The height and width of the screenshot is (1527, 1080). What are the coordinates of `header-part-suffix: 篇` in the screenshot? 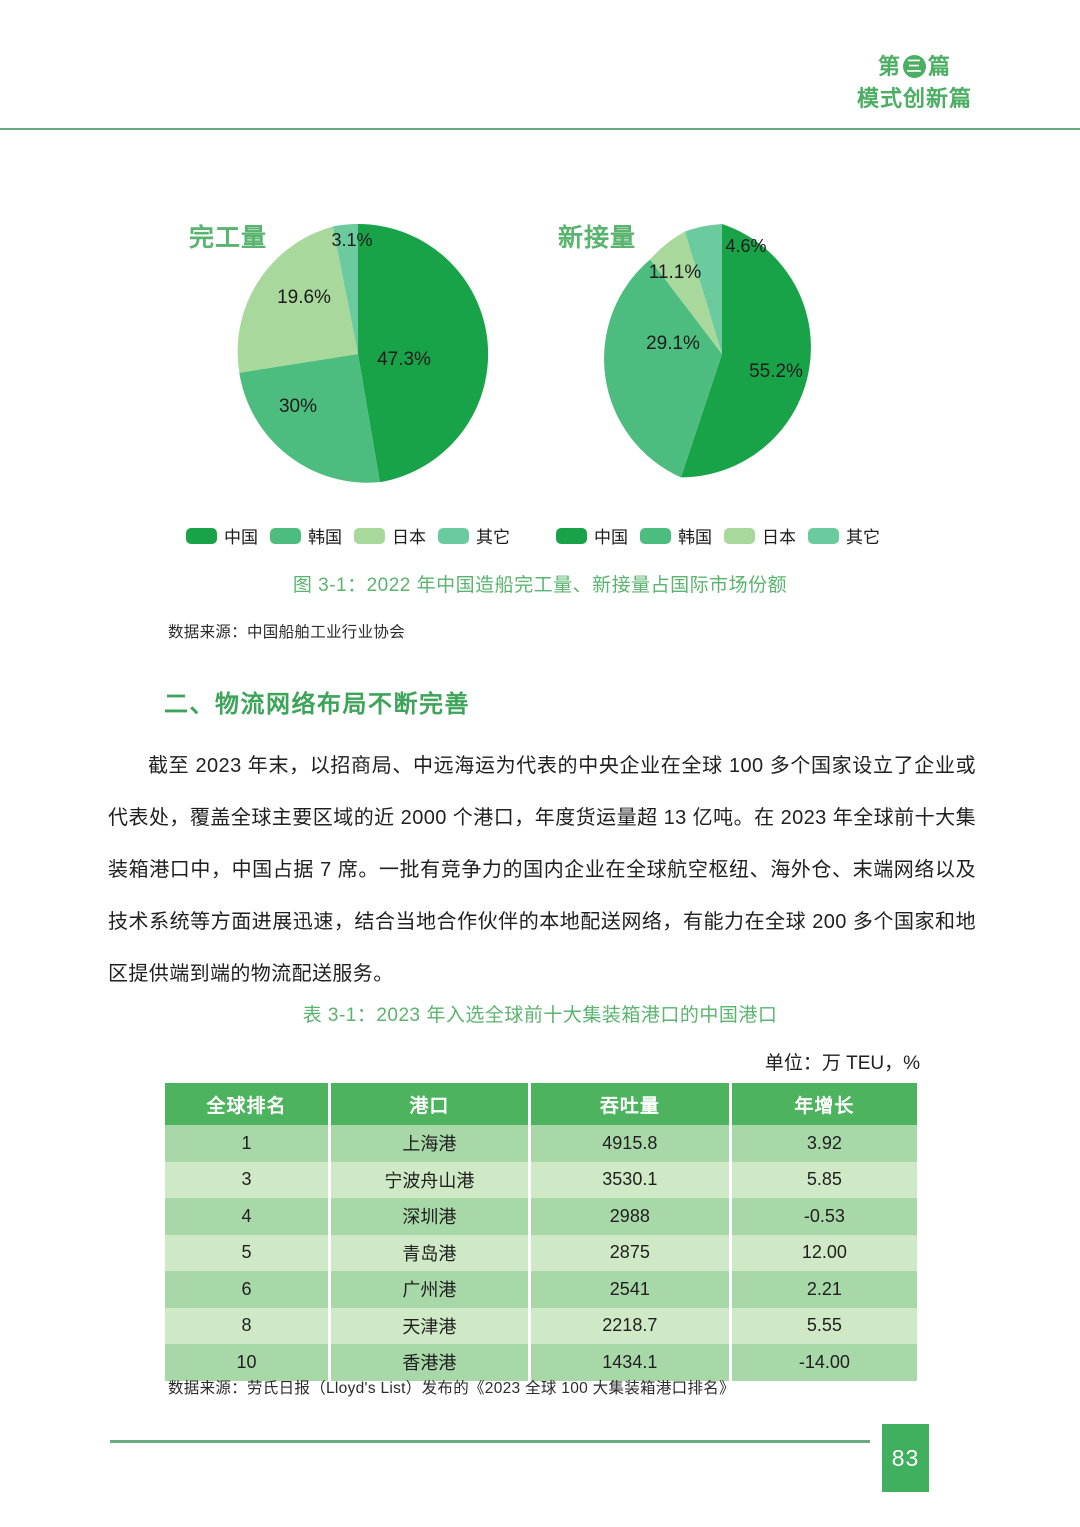 It's located at (939, 66).